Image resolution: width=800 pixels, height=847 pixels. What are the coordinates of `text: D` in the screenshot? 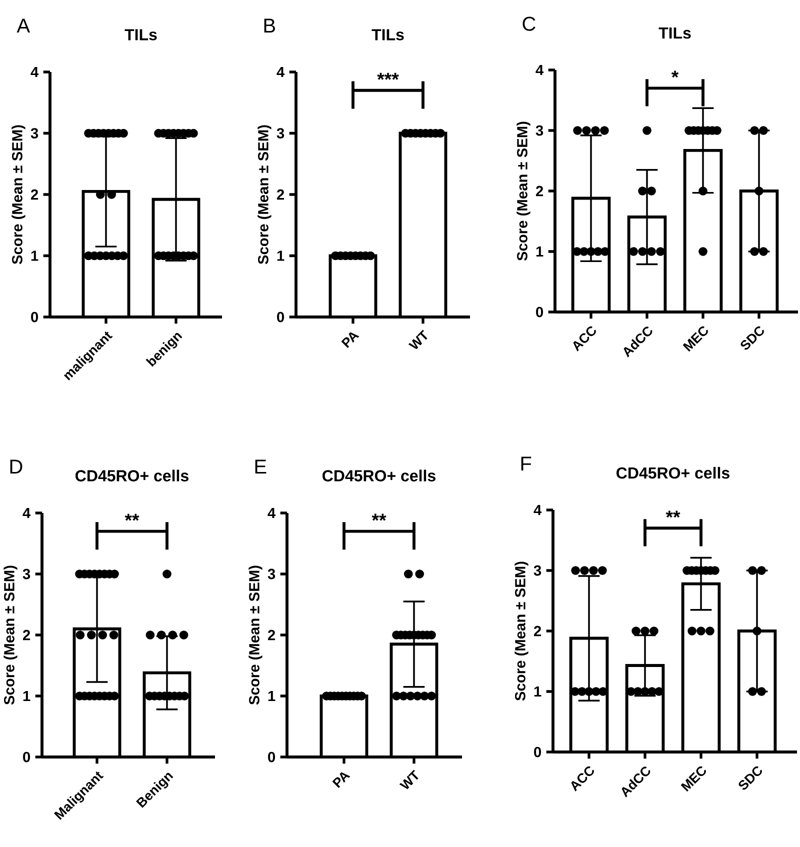 It's located at (16, 467).